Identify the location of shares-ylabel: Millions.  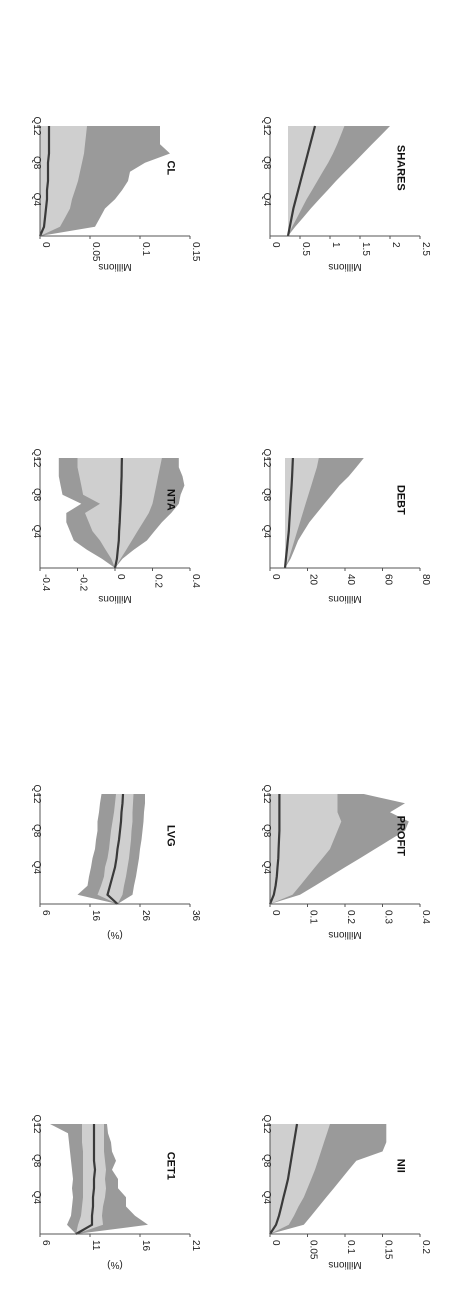
(344, 266).